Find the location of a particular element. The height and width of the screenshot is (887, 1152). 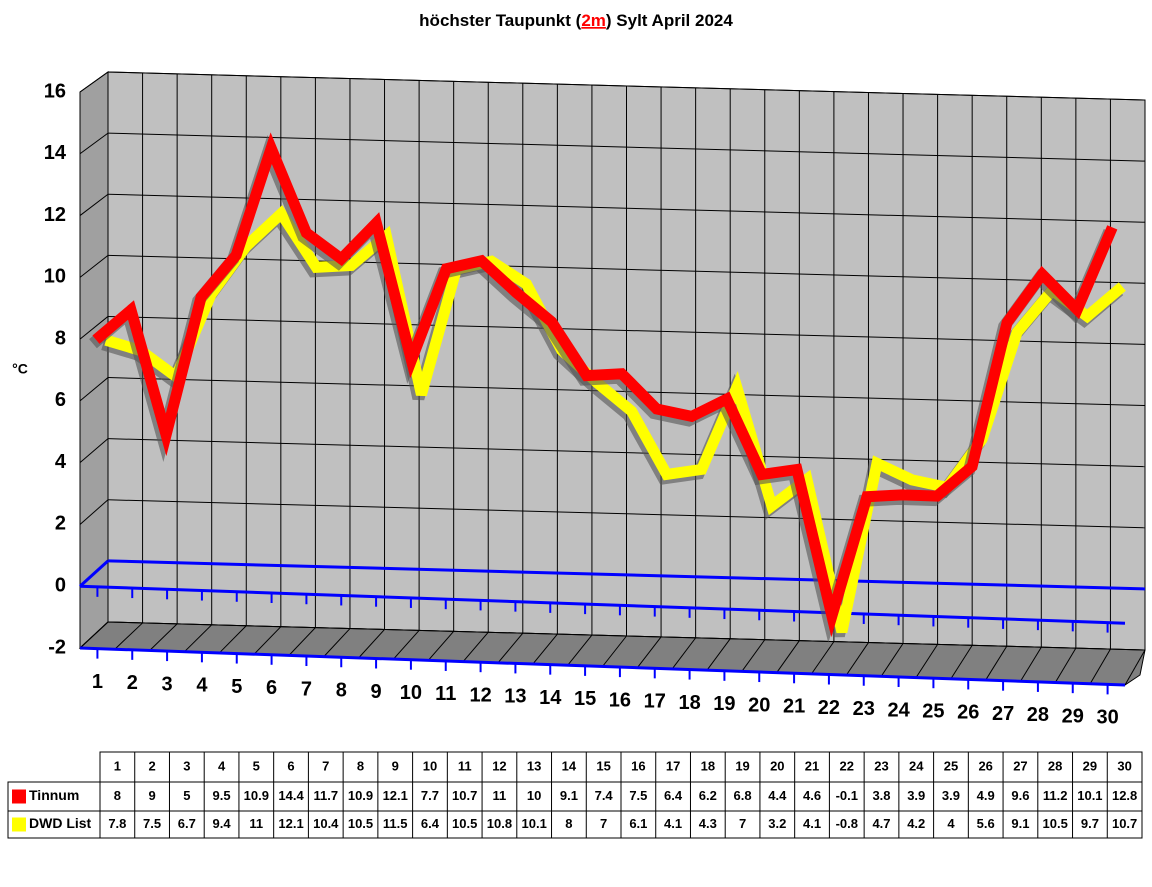

table-header: 1 is located at coordinates (117, 765).